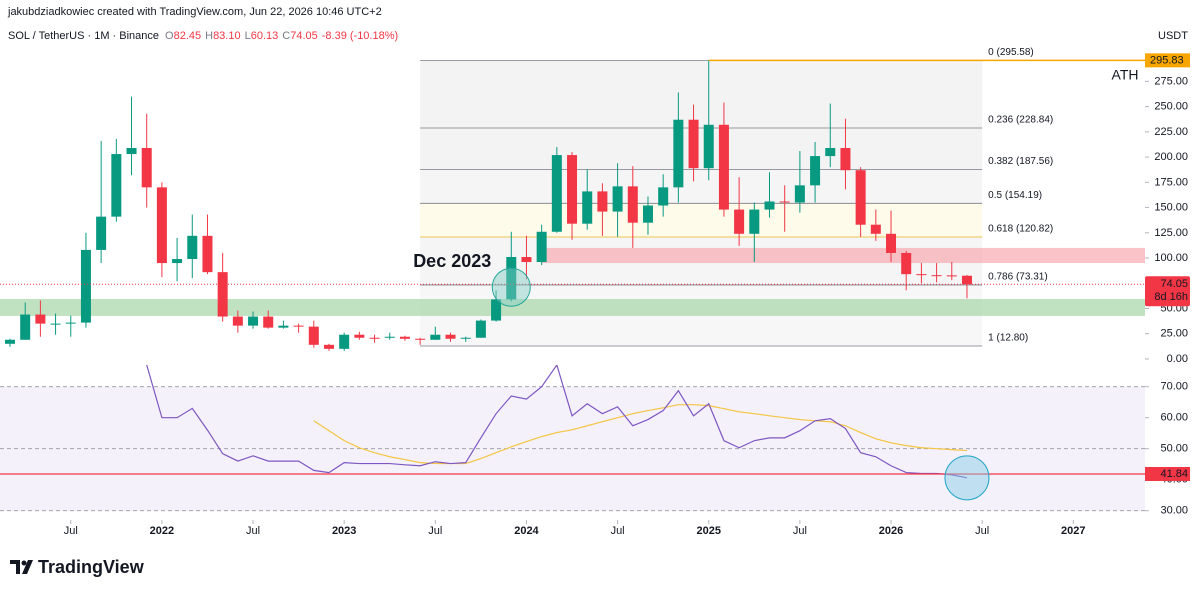 The image size is (1200, 592). I want to click on ath-price-box, so click(1167, 60).